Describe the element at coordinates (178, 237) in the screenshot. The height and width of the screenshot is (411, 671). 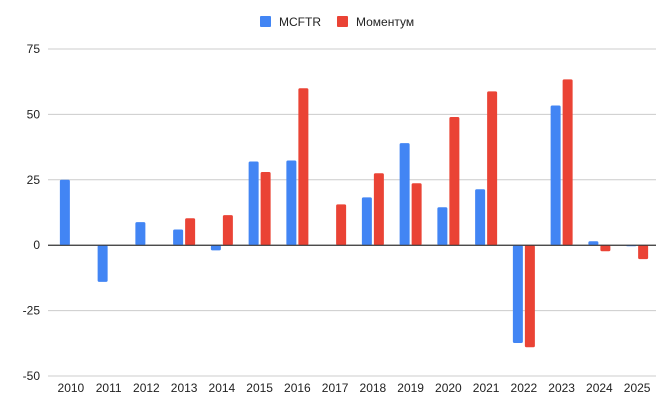
I see `bar-mcftr-2013` at that location.